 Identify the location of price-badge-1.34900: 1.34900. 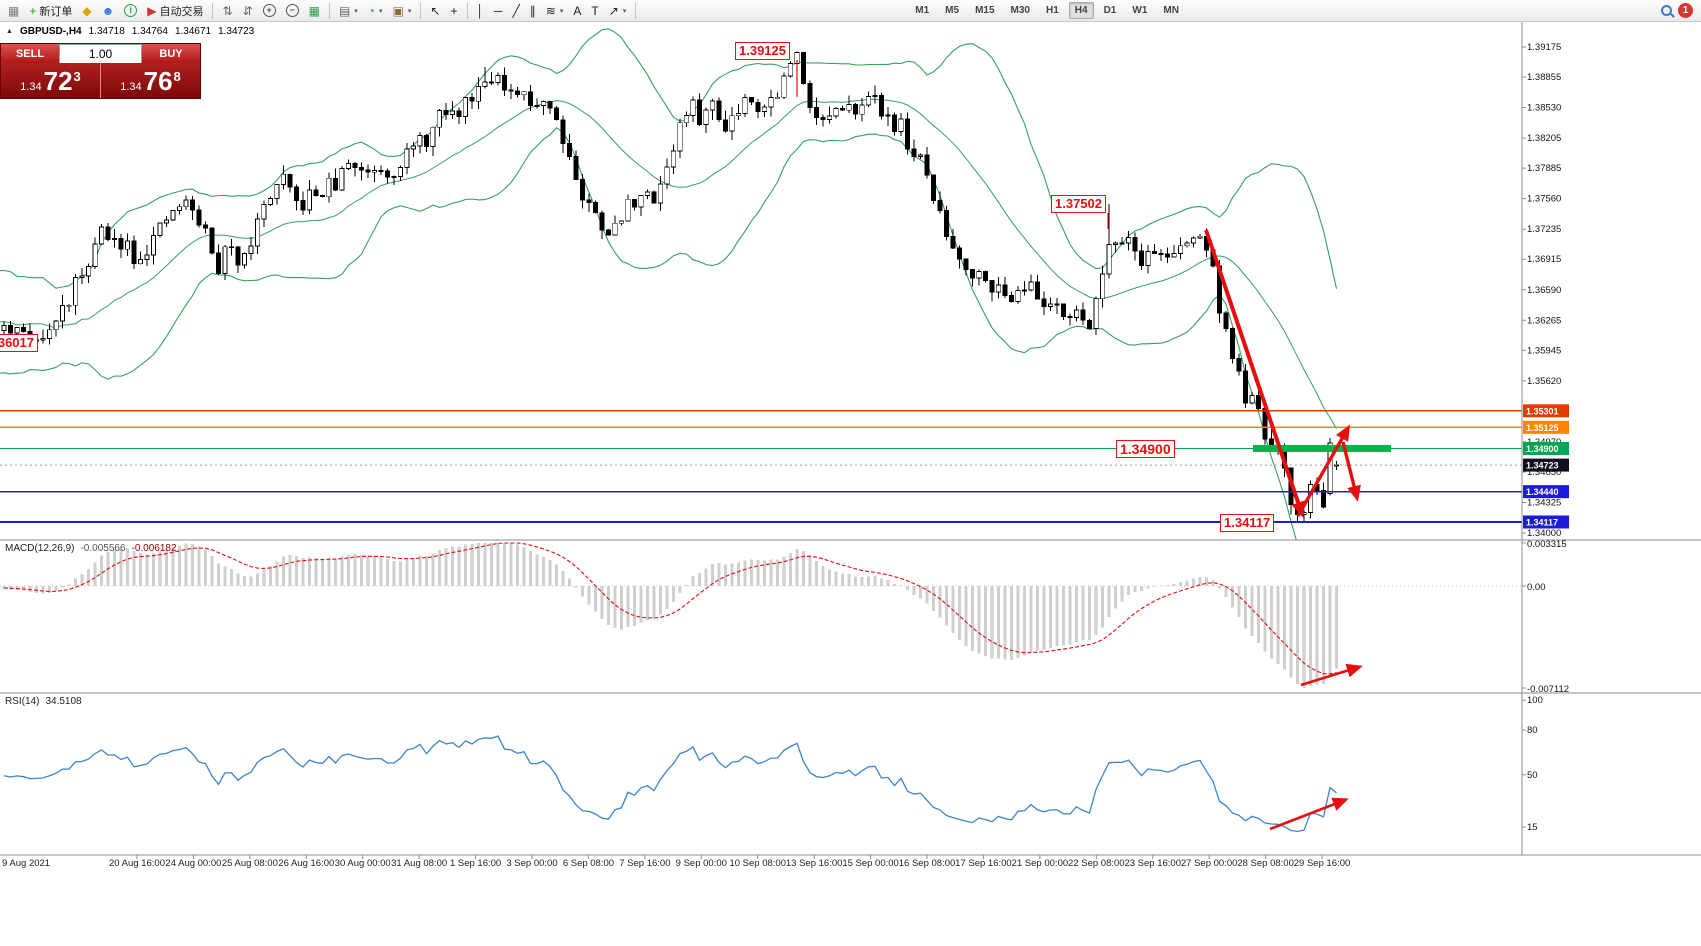
(1546, 448).